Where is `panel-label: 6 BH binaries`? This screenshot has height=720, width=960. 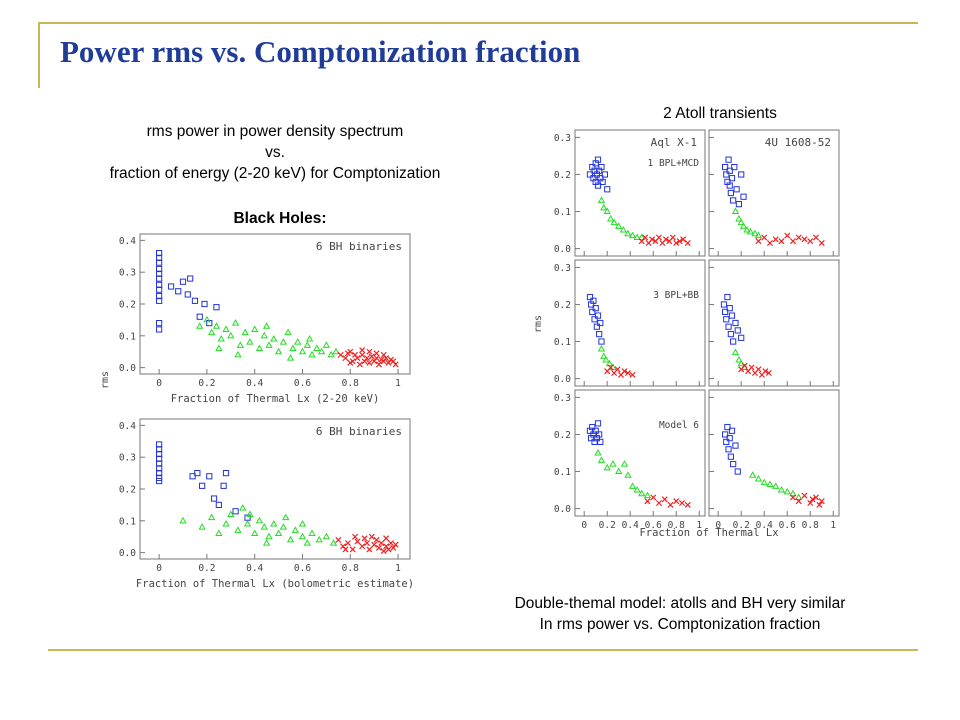
panel-label: 6 BH binaries is located at coordinates (359, 246).